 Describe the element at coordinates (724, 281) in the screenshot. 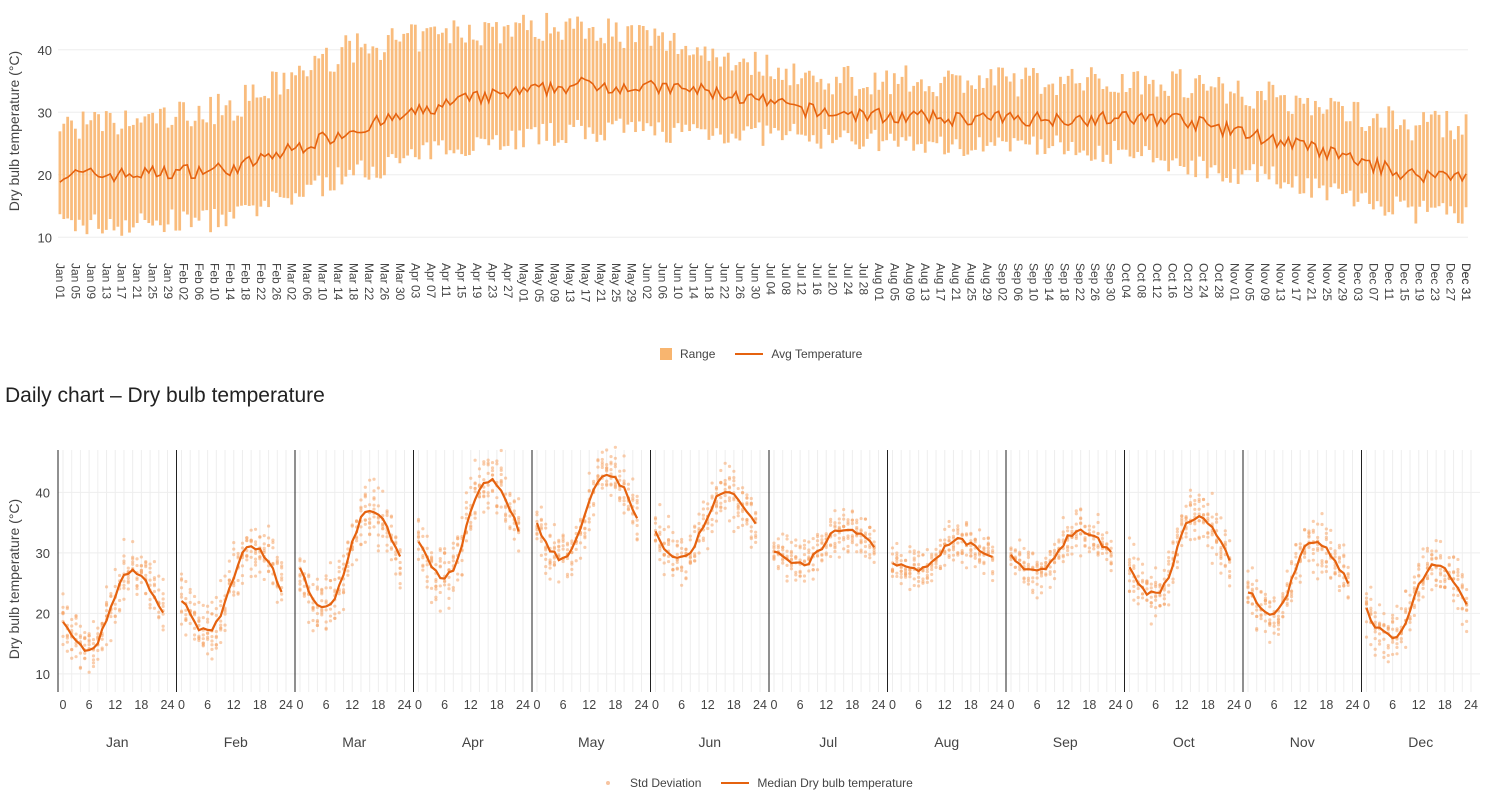

I see `x-tick-label: Jun 22` at that location.